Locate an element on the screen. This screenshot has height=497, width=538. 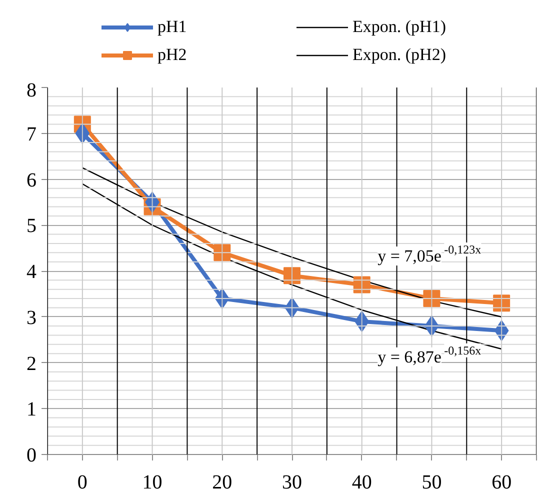
x-tick-label: 30 is located at coordinates (292, 483).